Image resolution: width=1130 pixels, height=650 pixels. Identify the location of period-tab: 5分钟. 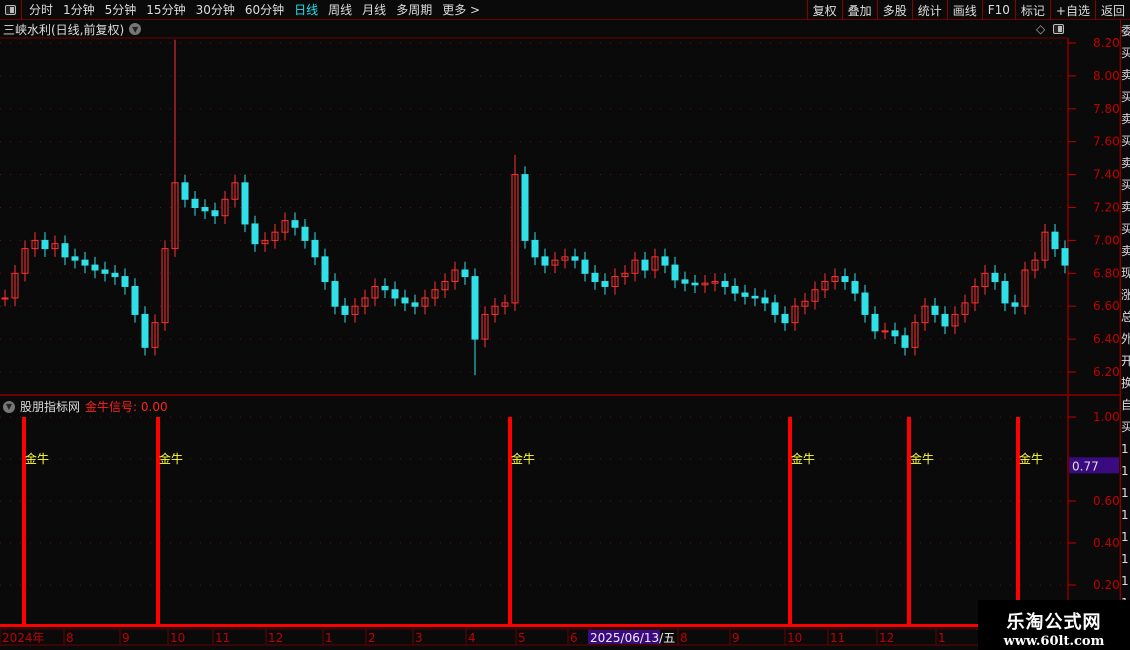
(120, 10).